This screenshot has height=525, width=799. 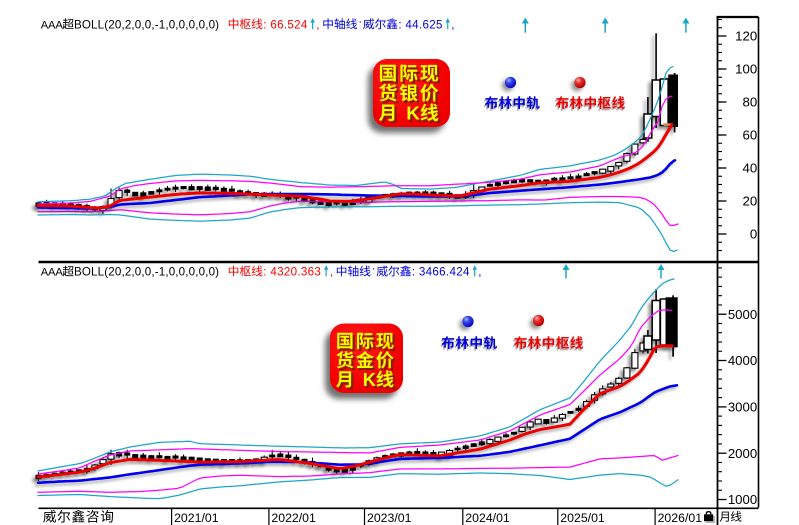 I want to click on svg-text: 100, so click(x=746, y=69).